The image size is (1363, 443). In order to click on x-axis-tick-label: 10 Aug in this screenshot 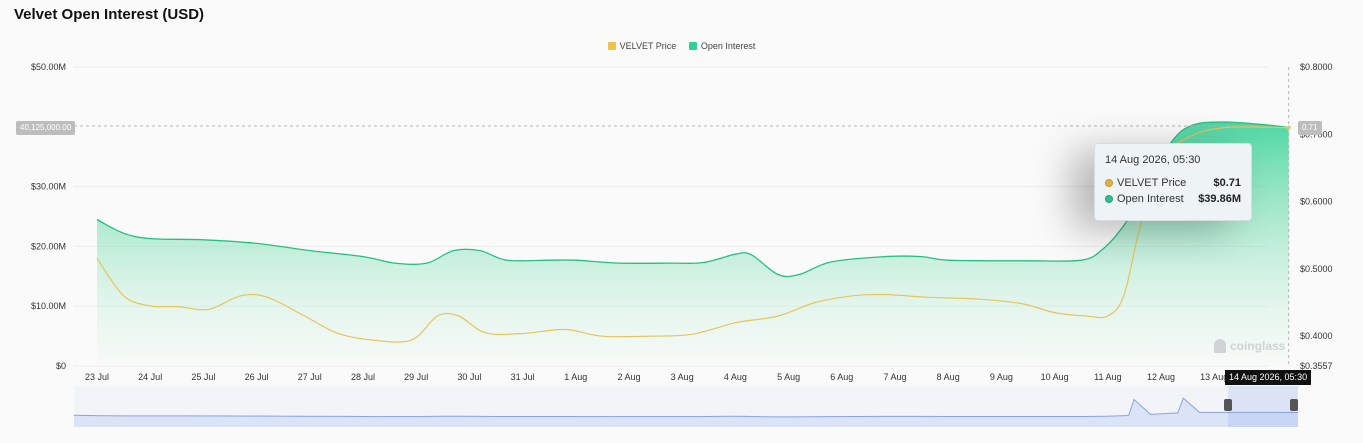, I will do `click(1055, 377)`.